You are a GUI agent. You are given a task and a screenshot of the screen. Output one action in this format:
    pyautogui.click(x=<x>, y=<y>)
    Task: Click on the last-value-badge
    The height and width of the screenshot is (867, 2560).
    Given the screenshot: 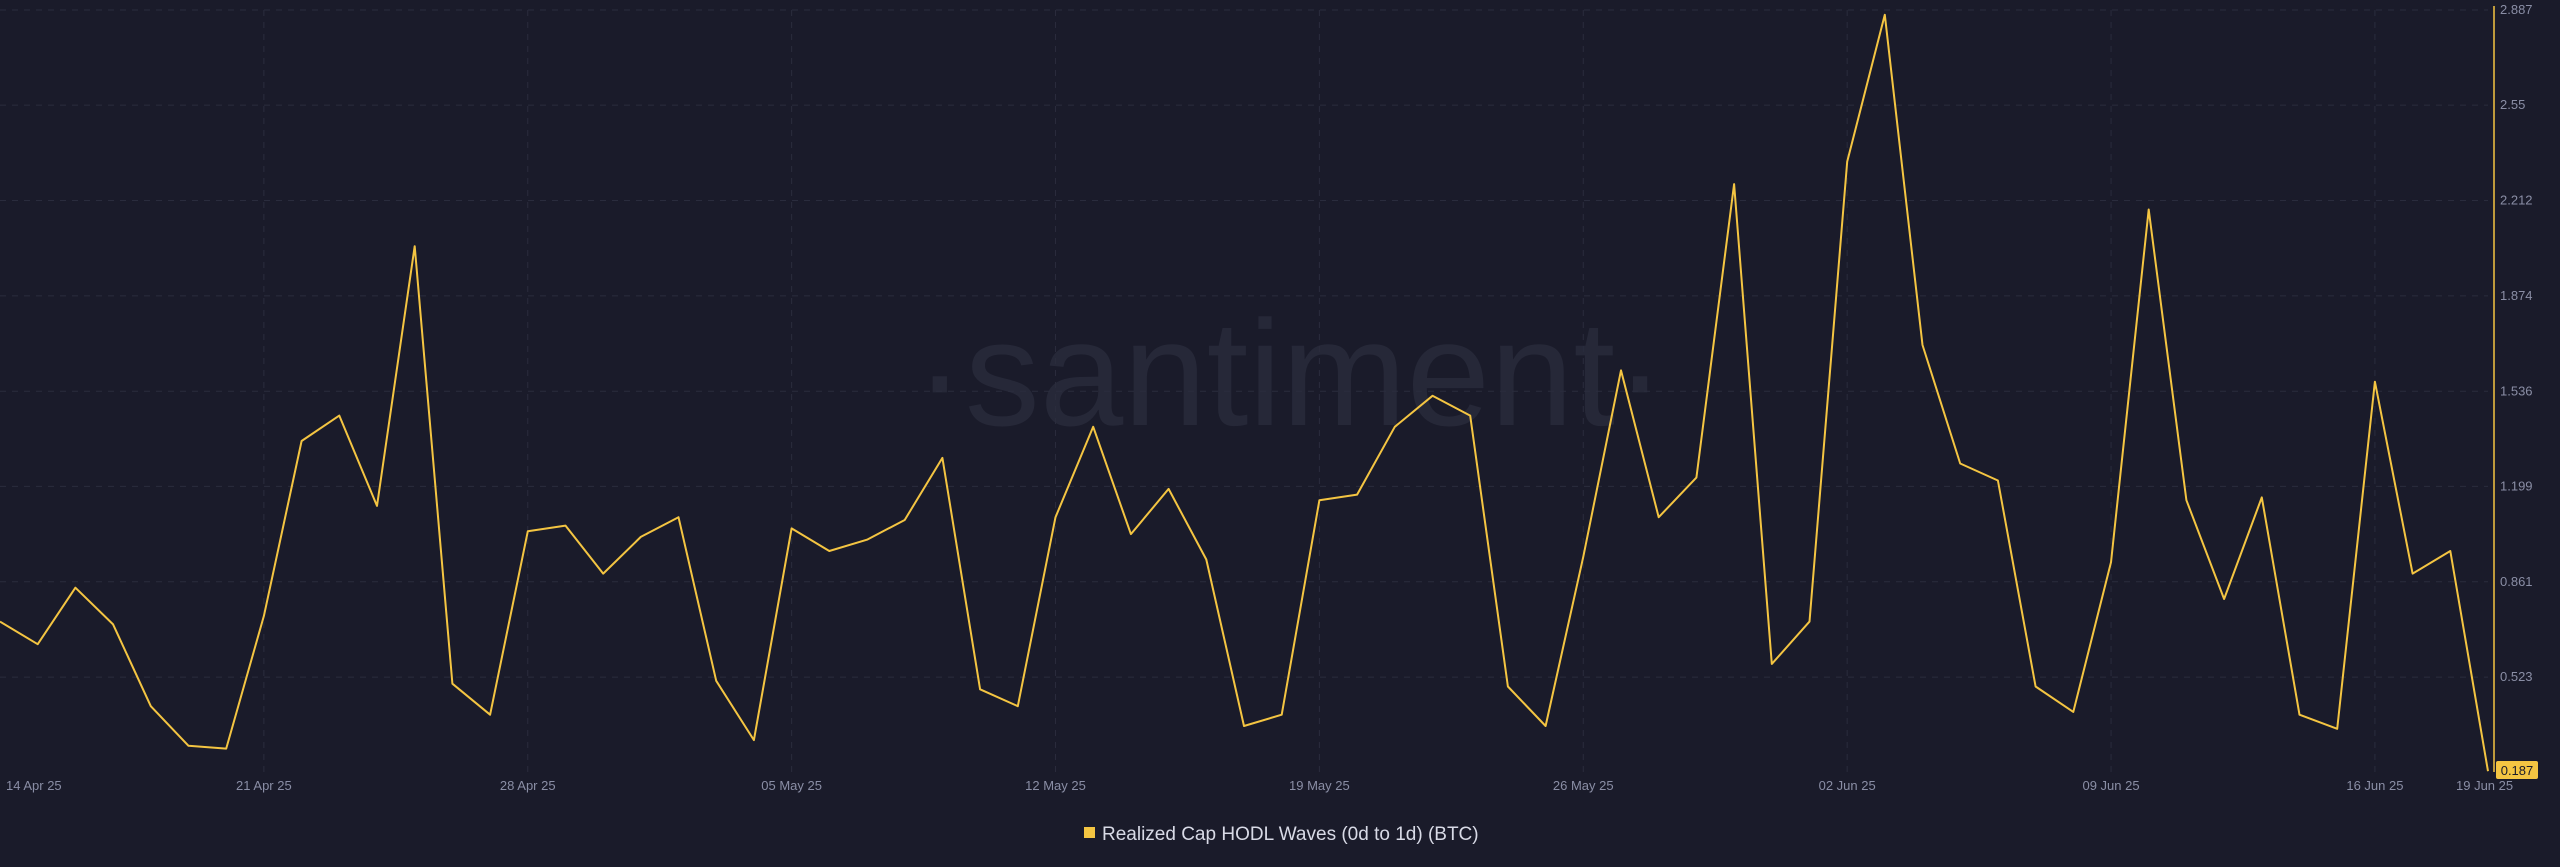 What is the action you would take?
    pyautogui.click(x=2517, y=770)
    